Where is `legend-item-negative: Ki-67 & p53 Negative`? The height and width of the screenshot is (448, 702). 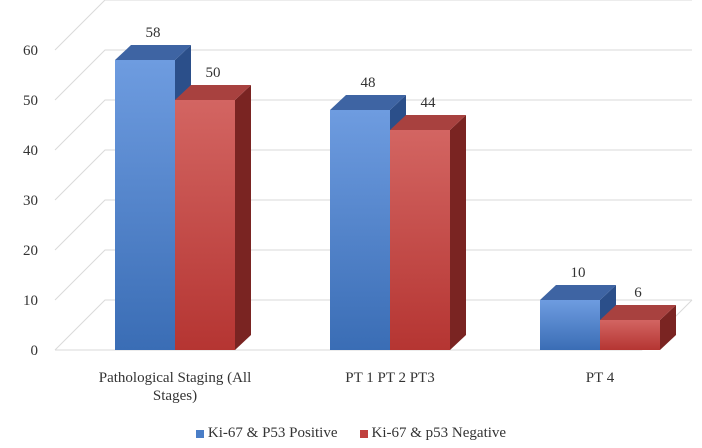 legend-item-negative: Ki-67 & p53 Negative is located at coordinates (433, 433).